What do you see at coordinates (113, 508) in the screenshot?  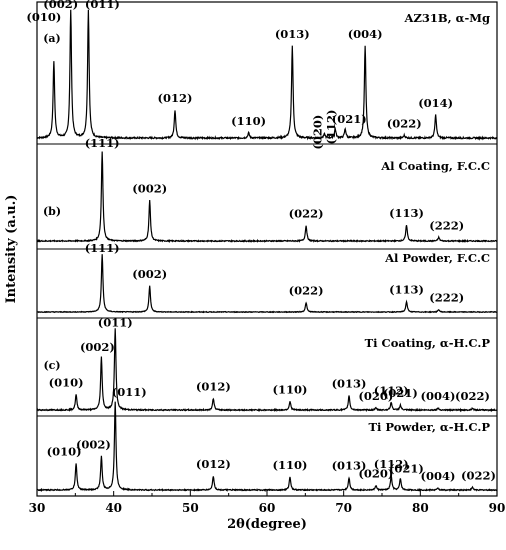 I see `x-tick-label: 40` at bounding box center [113, 508].